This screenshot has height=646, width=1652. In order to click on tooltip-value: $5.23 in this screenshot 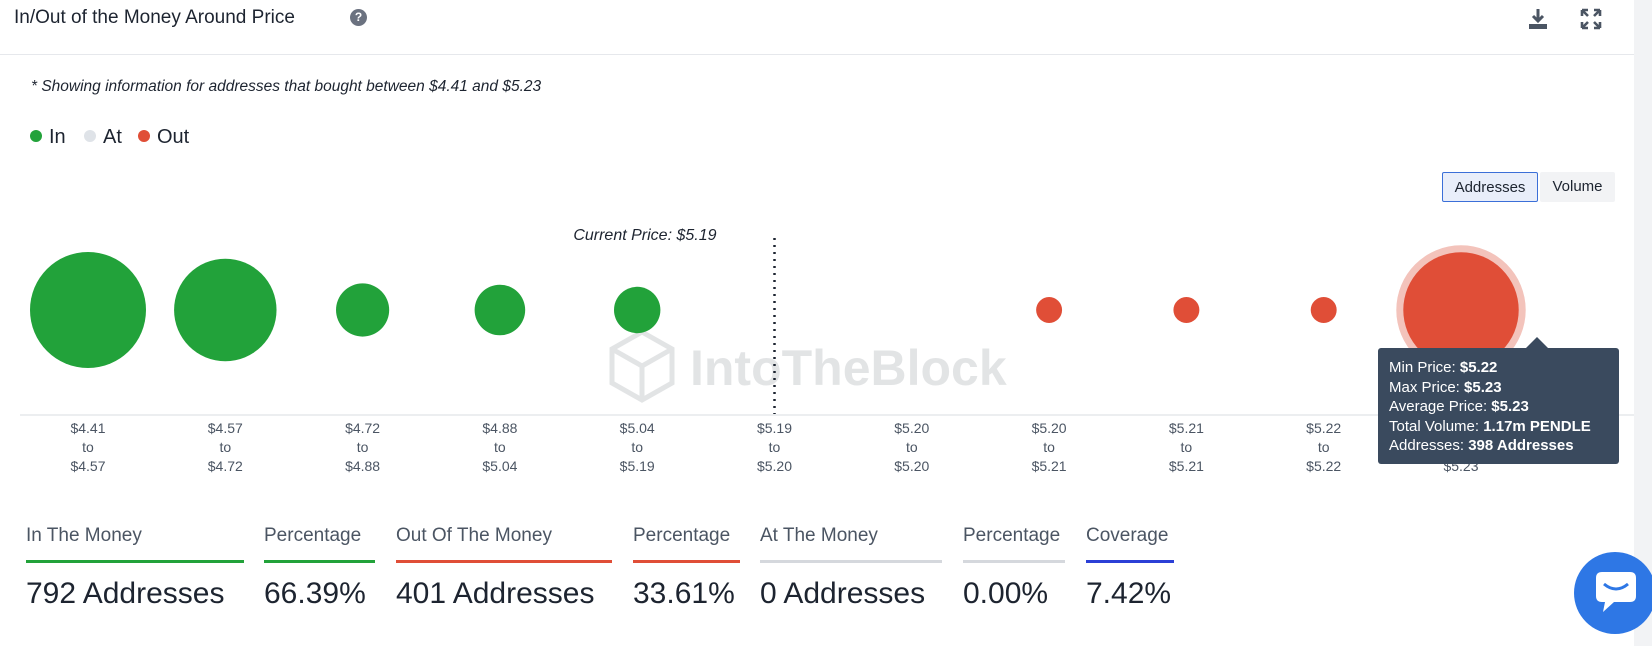, I will do `click(1483, 387)`.